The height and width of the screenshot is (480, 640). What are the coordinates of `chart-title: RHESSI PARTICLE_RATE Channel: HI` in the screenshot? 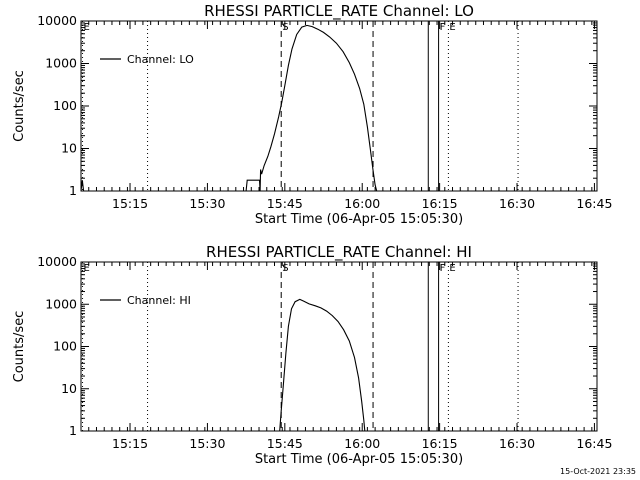 It's located at (339, 252).